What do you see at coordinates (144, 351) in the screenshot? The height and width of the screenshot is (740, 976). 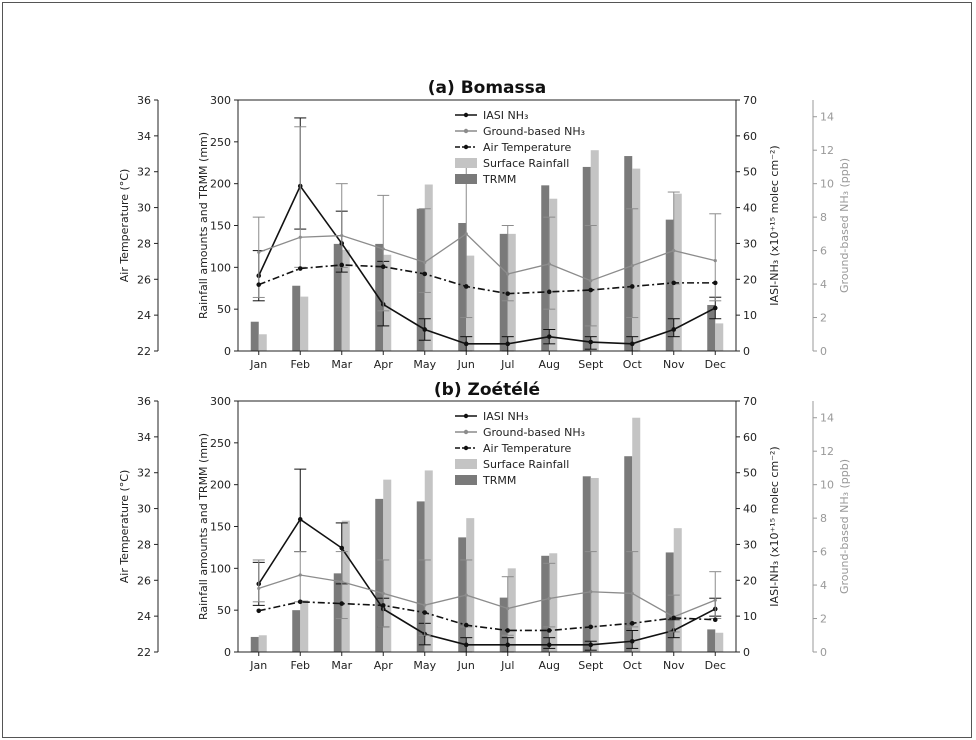 I see `temp-tick-label: 22` at bounding box center [144, 351].